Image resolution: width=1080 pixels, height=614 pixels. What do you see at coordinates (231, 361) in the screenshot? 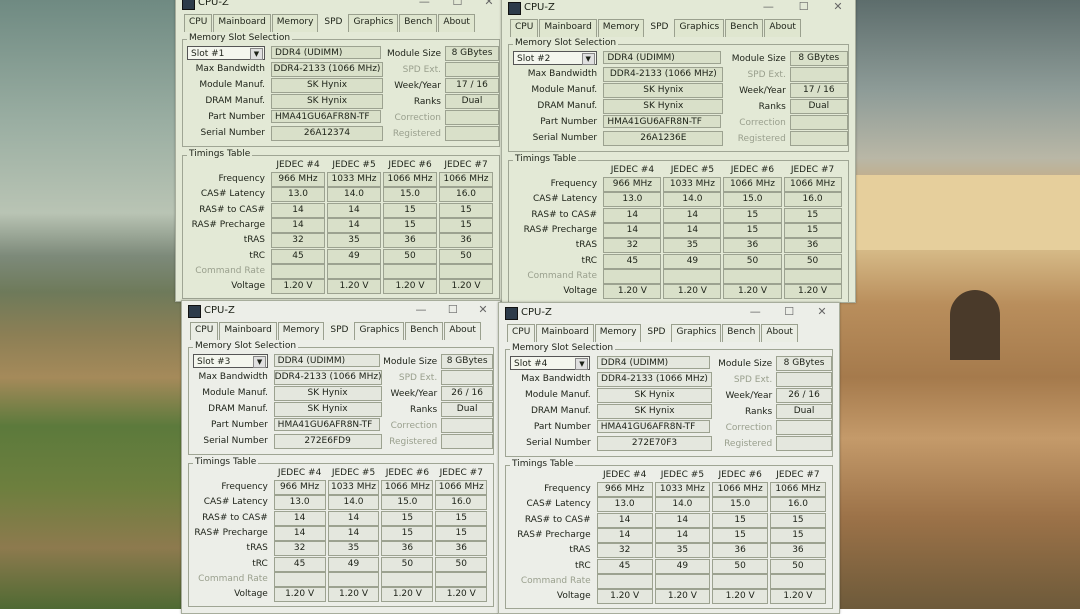
I see `slot-select: Slot #3 ▼` at bounding box center [231, 361].